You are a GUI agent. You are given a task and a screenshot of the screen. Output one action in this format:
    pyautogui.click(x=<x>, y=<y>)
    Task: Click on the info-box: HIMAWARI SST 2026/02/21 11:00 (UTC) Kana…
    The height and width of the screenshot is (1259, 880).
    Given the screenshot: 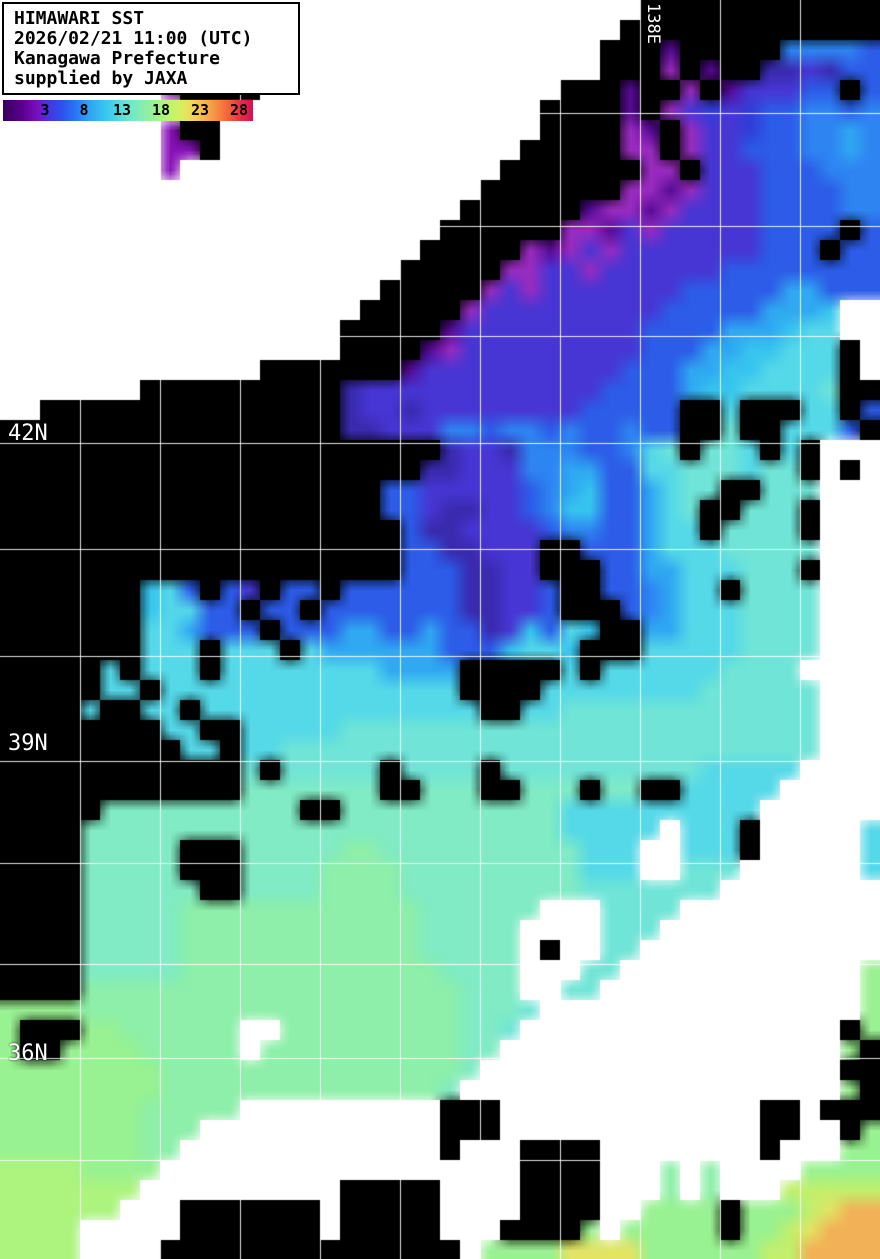 What is the action you would take?
    pyautogui.click(x=151, y=48)
    